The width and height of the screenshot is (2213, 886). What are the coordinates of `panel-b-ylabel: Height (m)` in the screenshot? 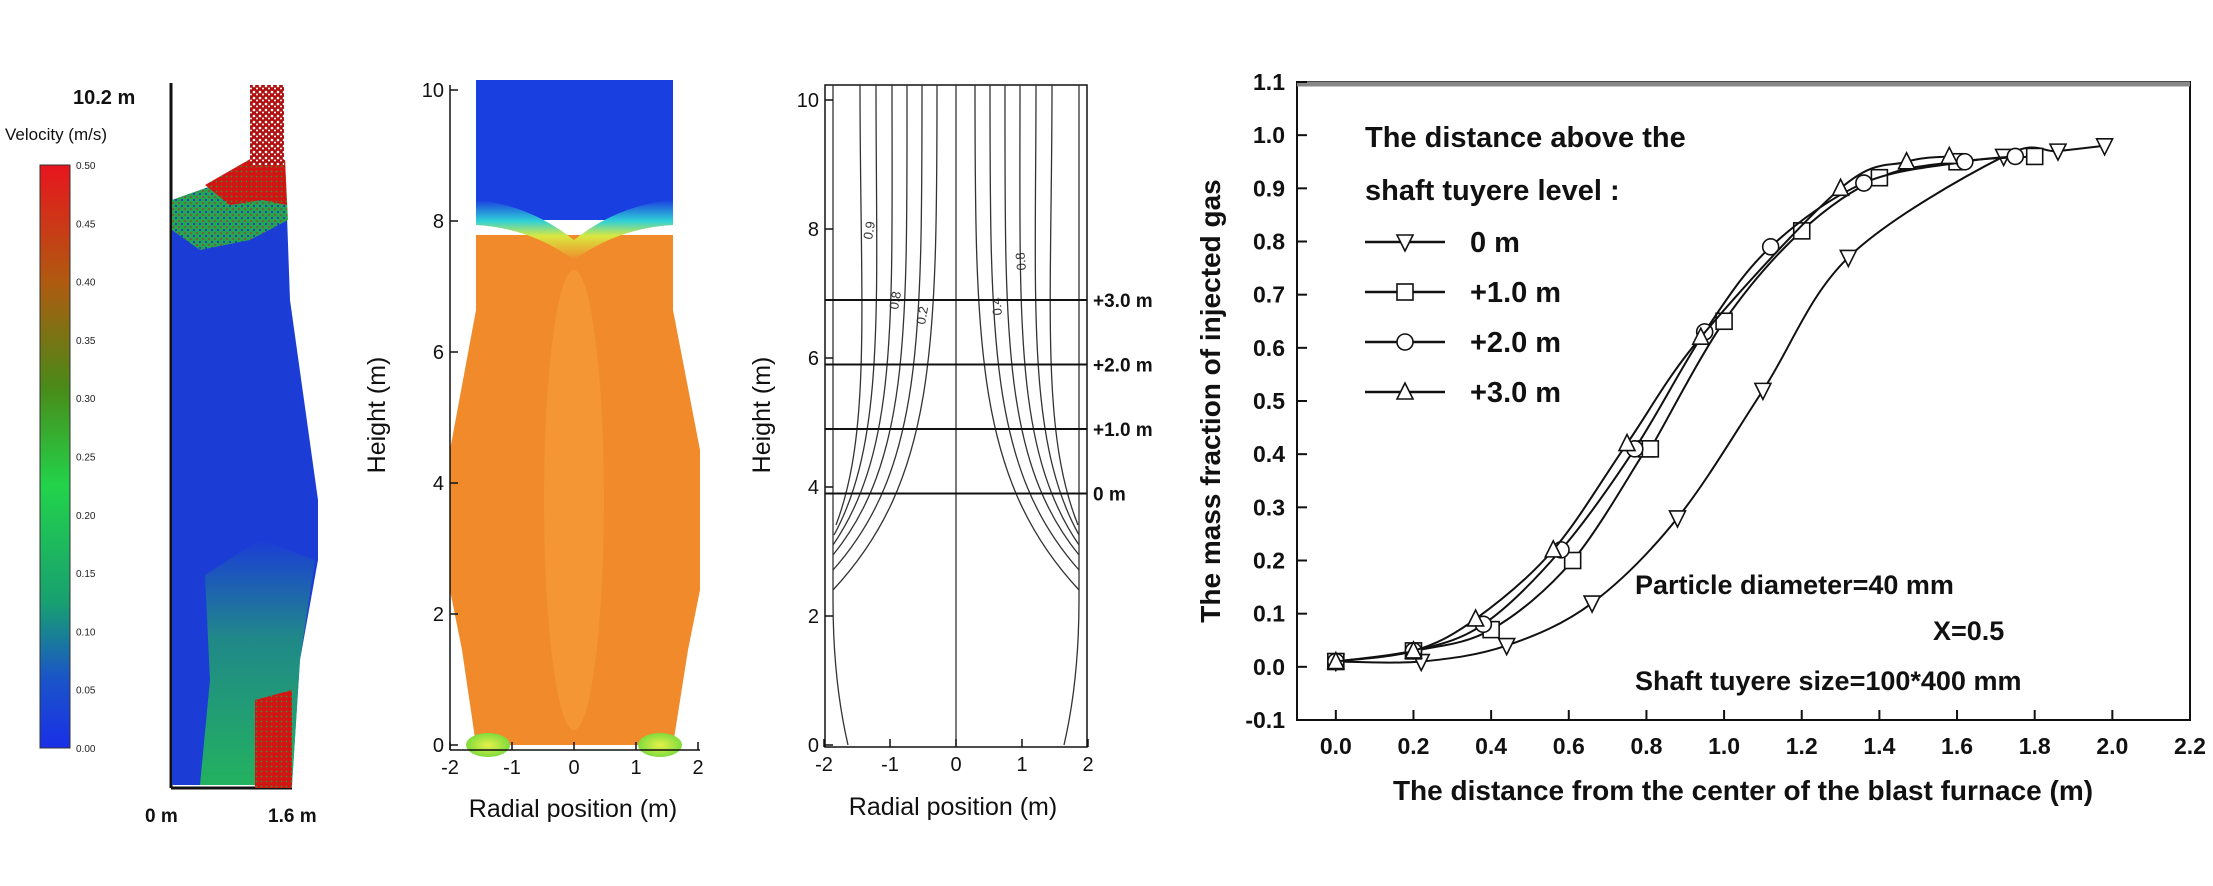 It's located at (377, 415).